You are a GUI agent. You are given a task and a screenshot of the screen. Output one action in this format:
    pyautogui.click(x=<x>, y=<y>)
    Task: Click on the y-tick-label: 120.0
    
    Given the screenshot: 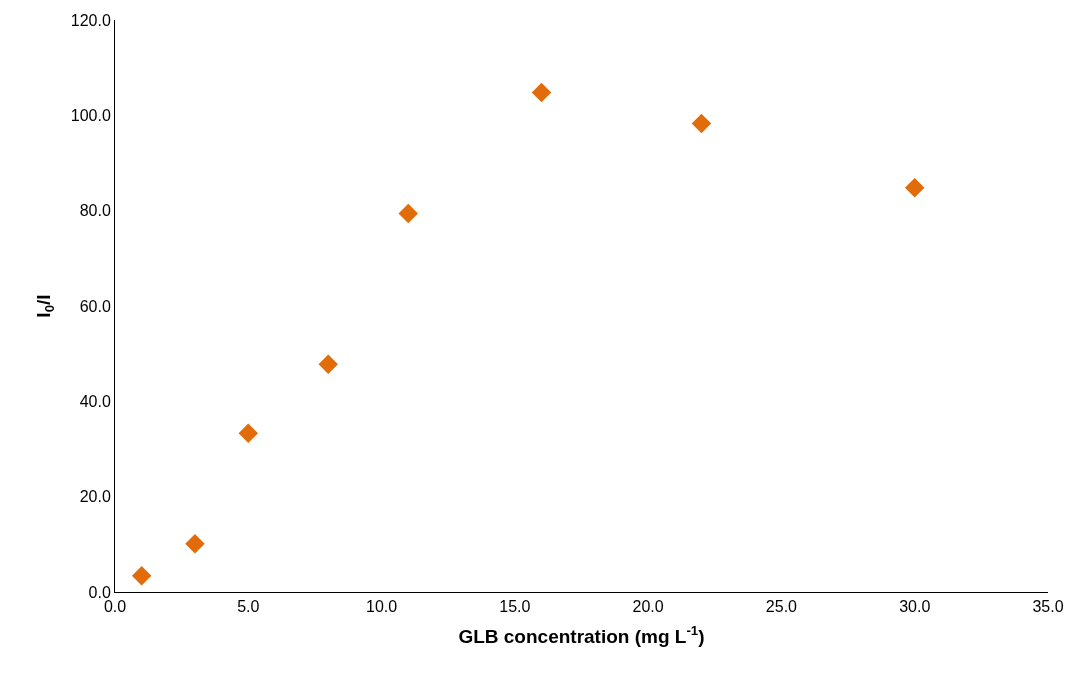 What is the action you would take?
    pyautogui.click(x=90, y=20)
    